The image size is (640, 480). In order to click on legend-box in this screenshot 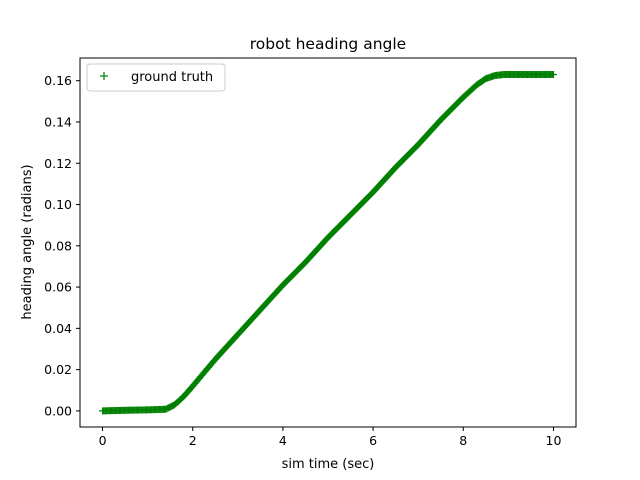, I will do `click(156, 77)`.